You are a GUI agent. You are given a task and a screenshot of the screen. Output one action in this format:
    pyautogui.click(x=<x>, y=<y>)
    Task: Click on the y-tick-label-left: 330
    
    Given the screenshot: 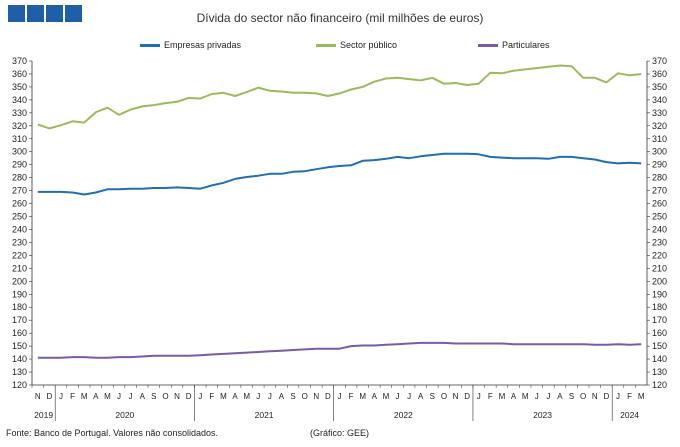 What is the action you would take?
    pyautogui.click(x=19, y=113)
    